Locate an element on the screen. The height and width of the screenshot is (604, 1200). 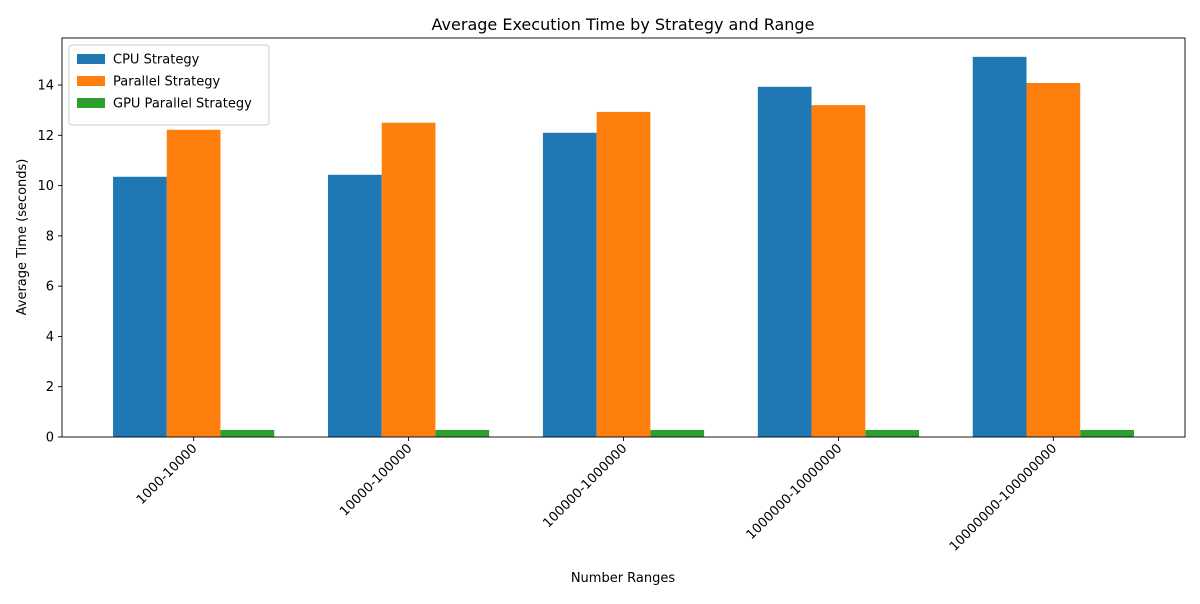
x-axis-label: Number Ranges is located at coordinates (623, 578).